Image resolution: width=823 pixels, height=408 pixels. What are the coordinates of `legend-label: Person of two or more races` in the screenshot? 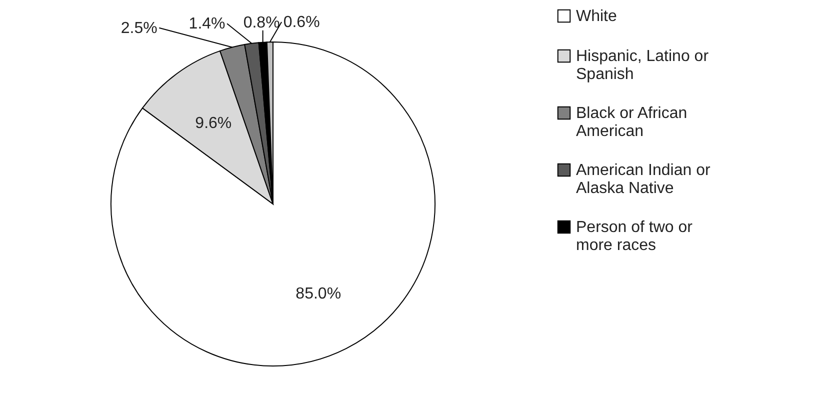 It's located at (635, 236).